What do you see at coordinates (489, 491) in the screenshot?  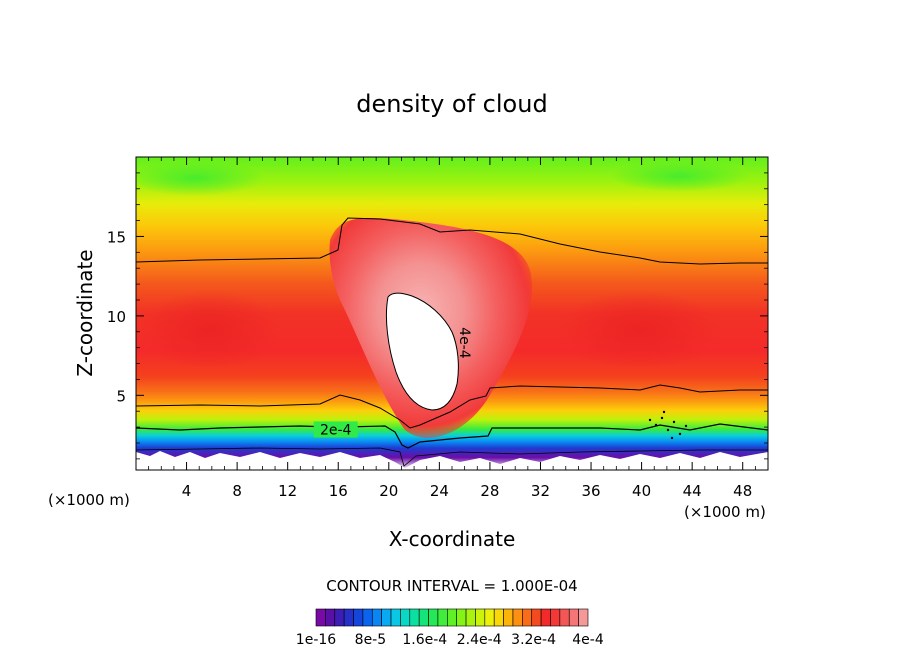 I see `x-tick-label: 28` at bounding box center [489, 491].